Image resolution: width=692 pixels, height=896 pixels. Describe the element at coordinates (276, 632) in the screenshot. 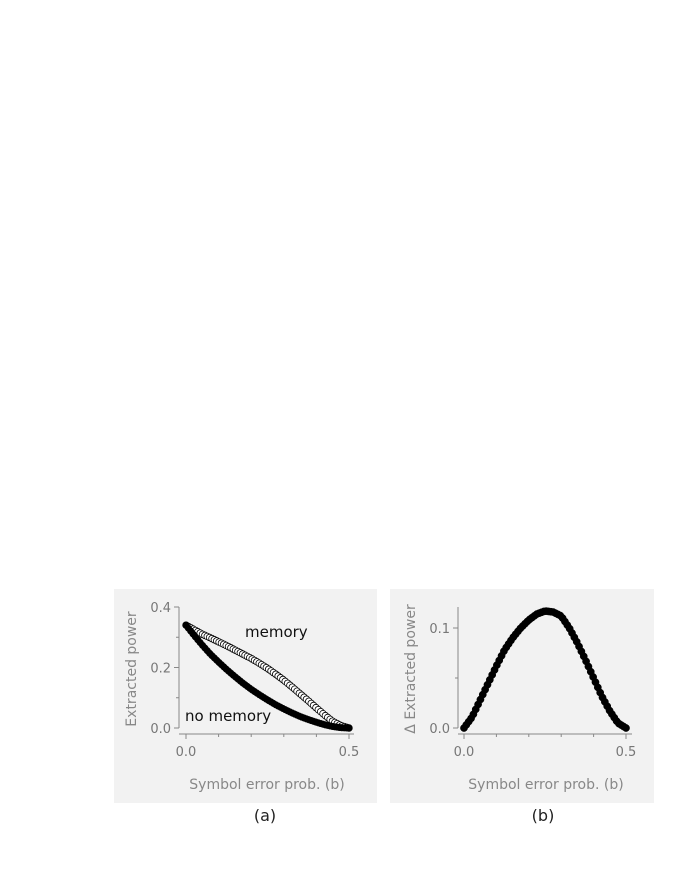

I see `annotation-memory: memory` at that location.